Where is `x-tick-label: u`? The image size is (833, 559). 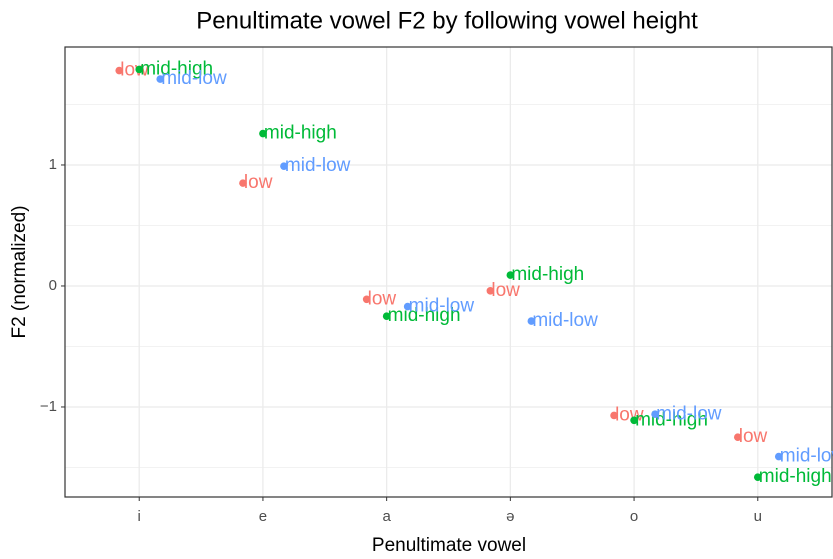 x-tick-label: u is located at coordinates (758, 516).